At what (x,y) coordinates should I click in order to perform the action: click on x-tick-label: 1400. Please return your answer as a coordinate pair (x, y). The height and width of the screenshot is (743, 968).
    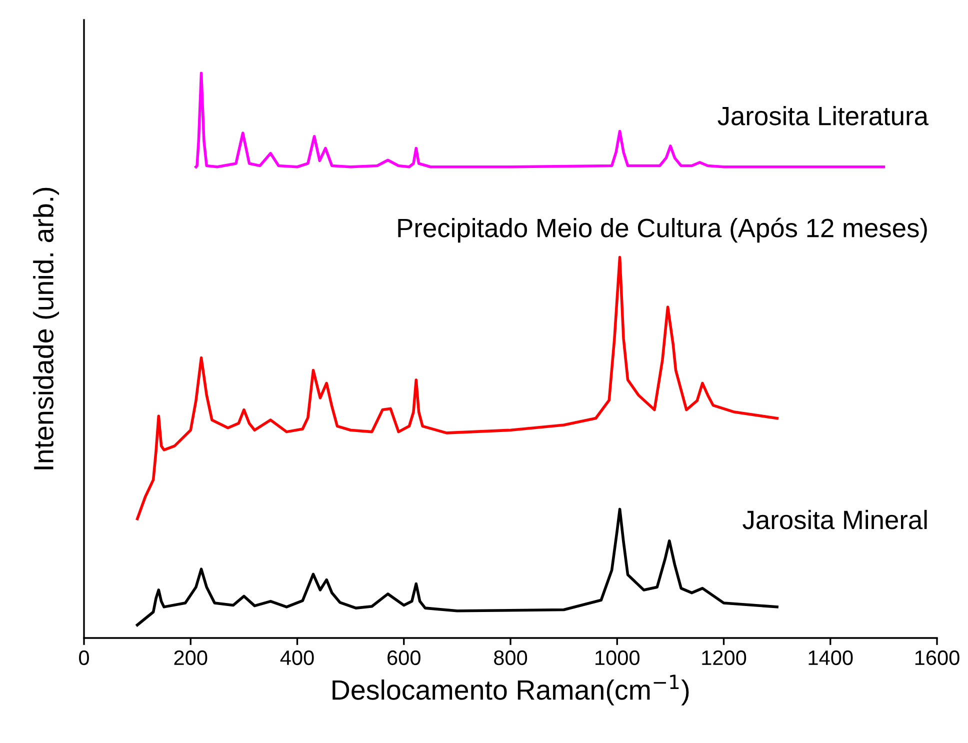
    Looking at the image, I should click on (830, 658).